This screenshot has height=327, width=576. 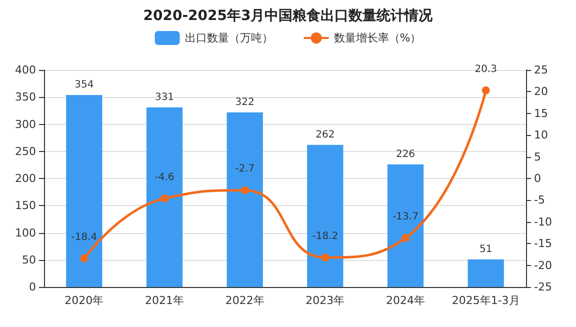 I want to click on y2-tick-label: -5, so click(x=539, y=200).